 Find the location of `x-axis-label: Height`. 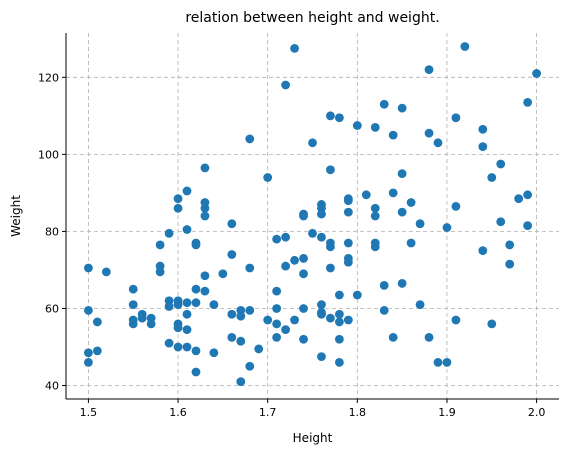

x-axis-label: Height is located at coordinates (313, 438).